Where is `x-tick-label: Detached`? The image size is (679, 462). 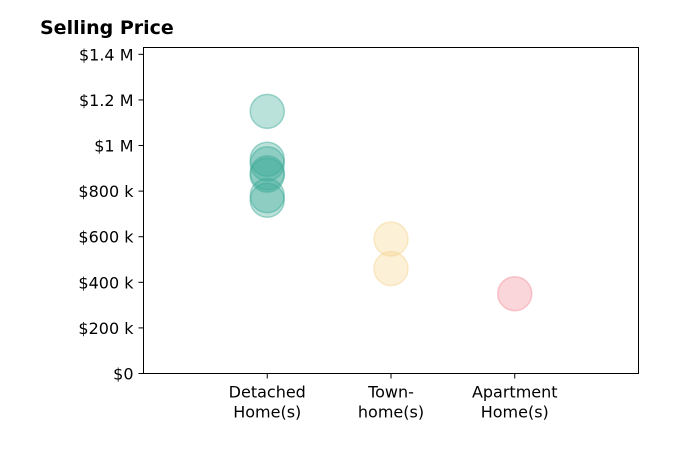
x-tick-label: Detached is located at coordinates (267, 392).